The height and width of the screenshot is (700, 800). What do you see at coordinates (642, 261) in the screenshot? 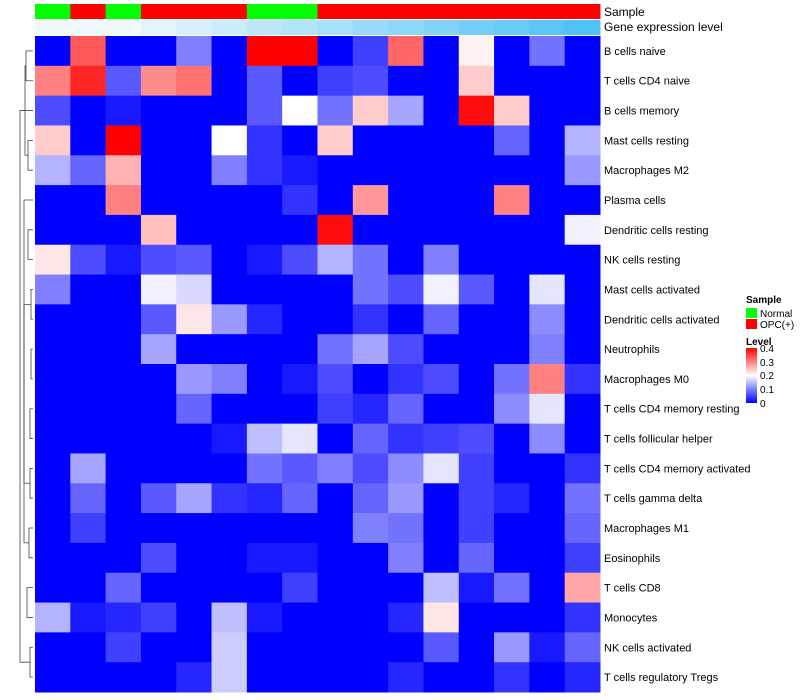
I see `row-label: NK cells resting` at bounding box center [642, 261].